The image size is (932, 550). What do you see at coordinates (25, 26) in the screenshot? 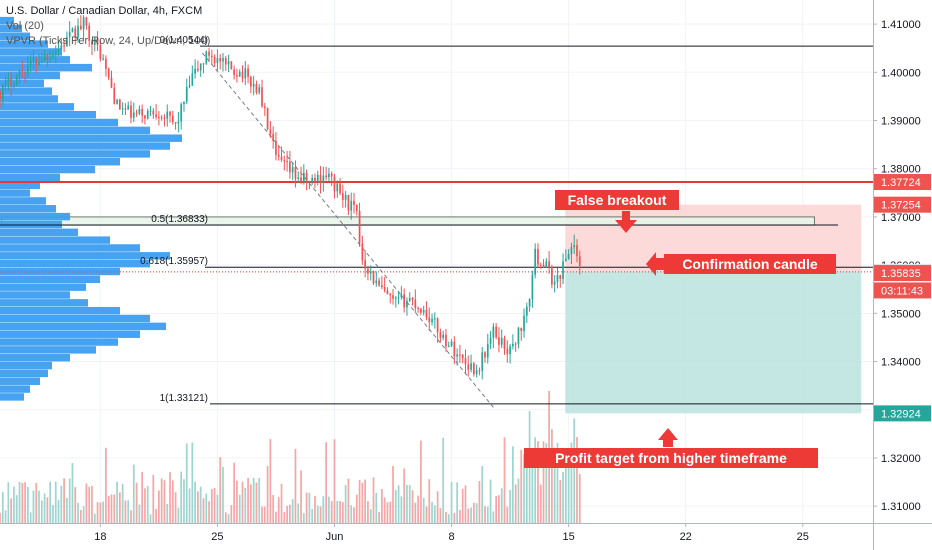
I see `volume-indicator-title: Vol (20)` at bounding box center [25, 26].